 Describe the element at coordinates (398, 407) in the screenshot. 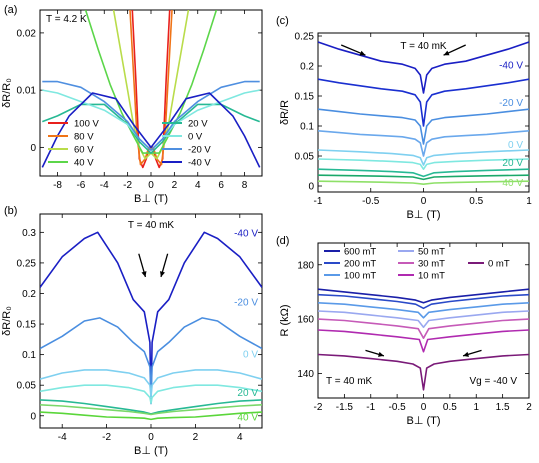

I see `x-tick-label: -0.5` at that location.